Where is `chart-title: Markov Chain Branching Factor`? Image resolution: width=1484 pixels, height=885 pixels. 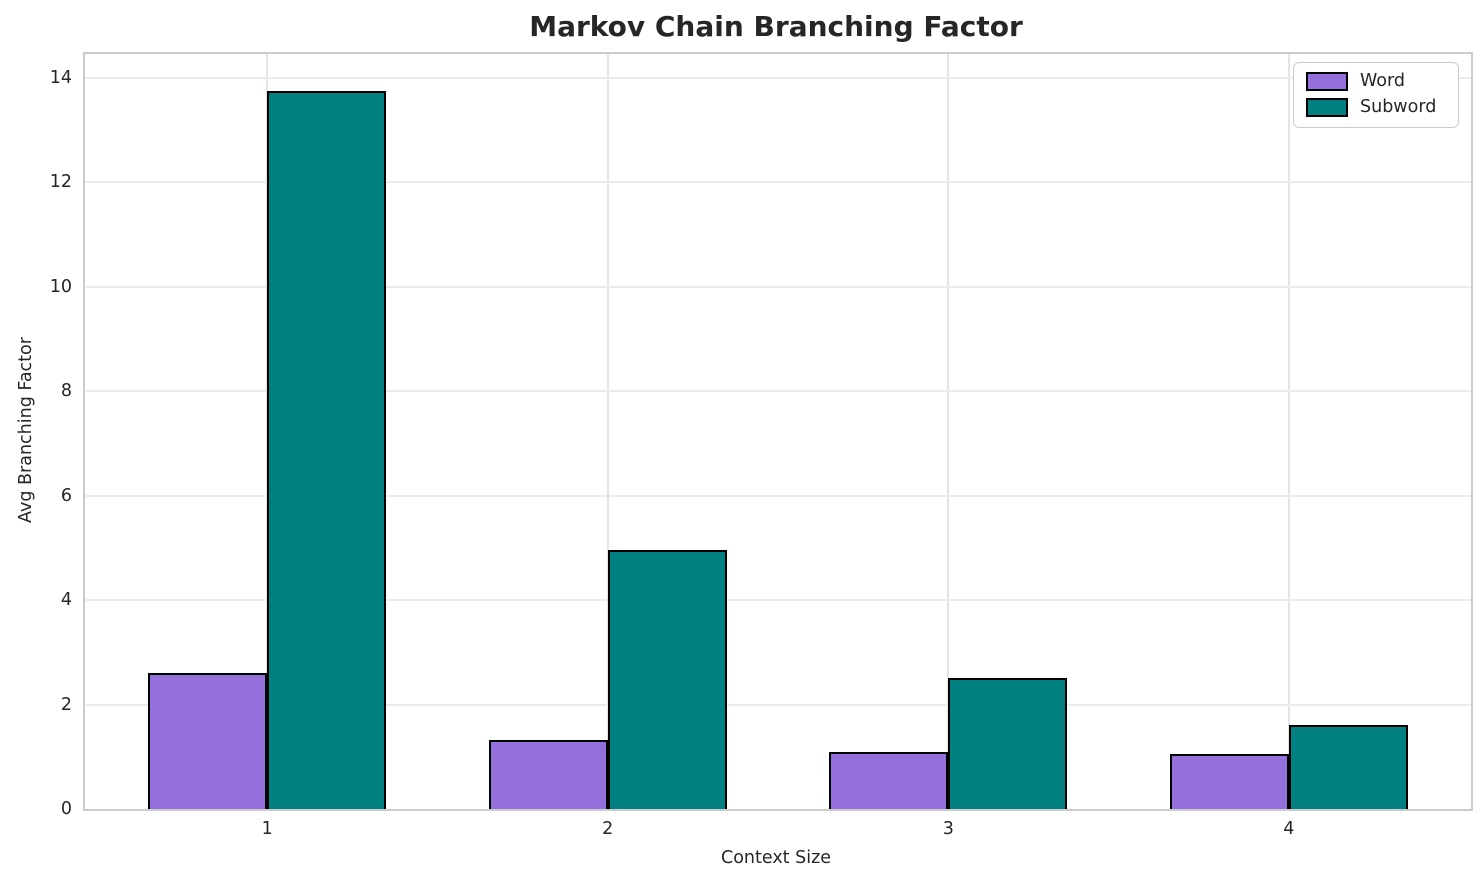
chart-title: Markov Chain Branching Factor is located at coordinates (776, 26).